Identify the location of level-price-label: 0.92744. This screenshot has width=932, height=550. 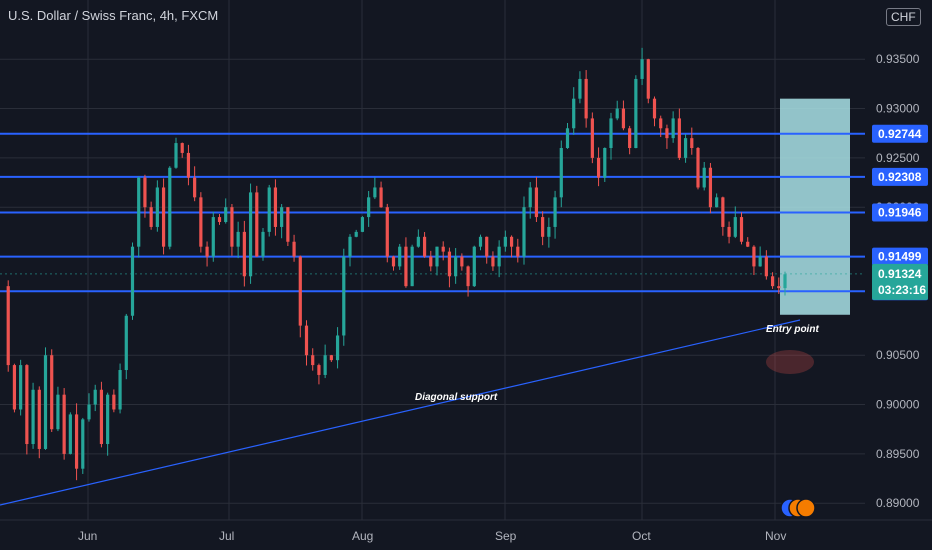
(900, 134).